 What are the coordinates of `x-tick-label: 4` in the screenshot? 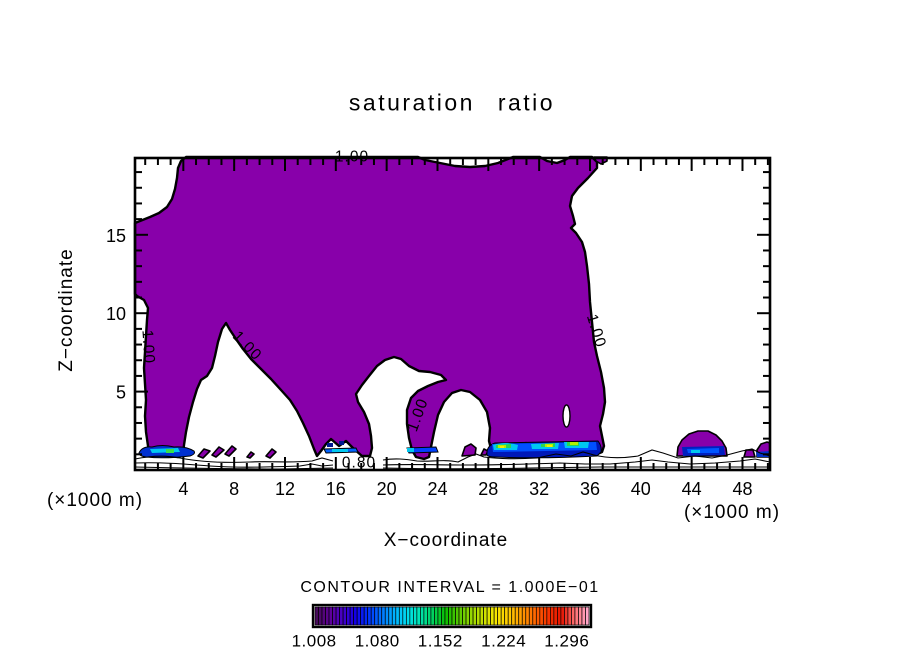 It's located at (183, 489).